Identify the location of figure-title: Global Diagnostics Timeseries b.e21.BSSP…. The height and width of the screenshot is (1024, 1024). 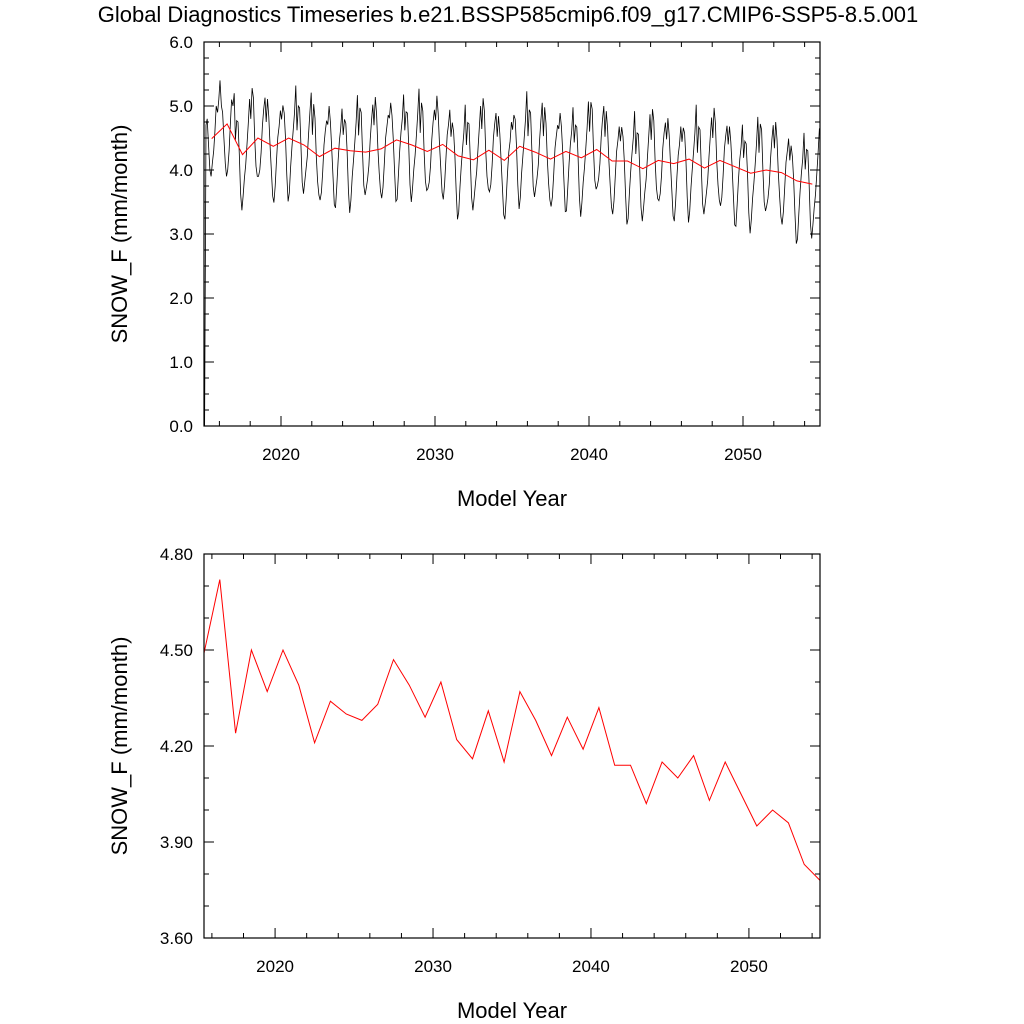
(508, 14).